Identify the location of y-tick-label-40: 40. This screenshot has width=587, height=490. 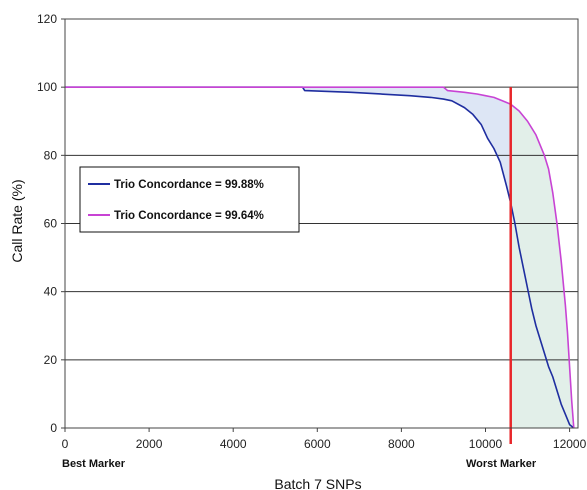
(51, 292).